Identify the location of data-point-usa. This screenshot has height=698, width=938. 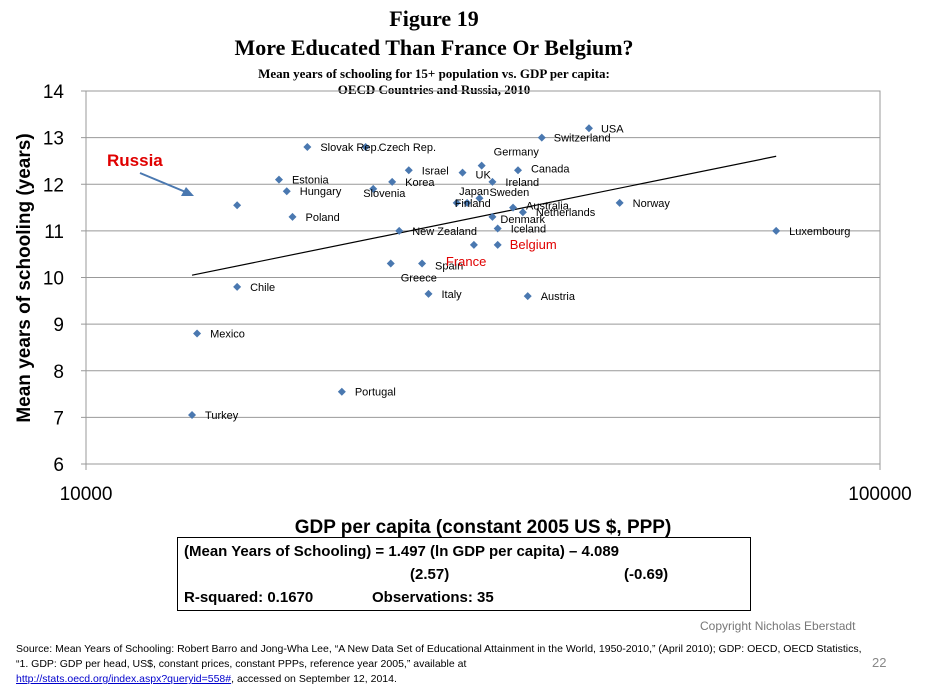
(588, 128).